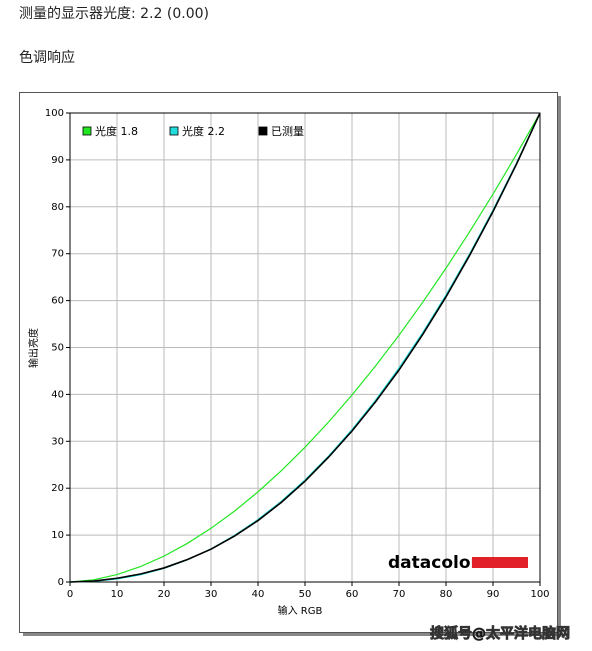 The height and width of the screenshot is (651, 592). I want to click on x-tick-label: 70, so click(399, 594).